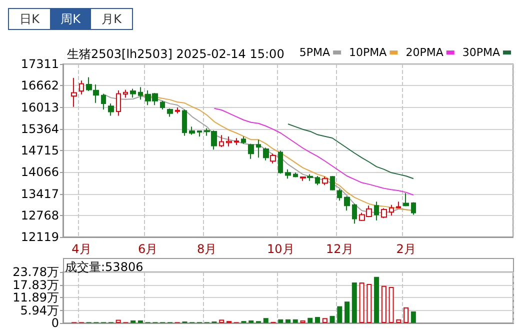 The height and width of the screenshot is (329, 520). Describe the element at coordinates (35, 285) in the screenshot. I see `y-tick-label: 17.83万` at that location.